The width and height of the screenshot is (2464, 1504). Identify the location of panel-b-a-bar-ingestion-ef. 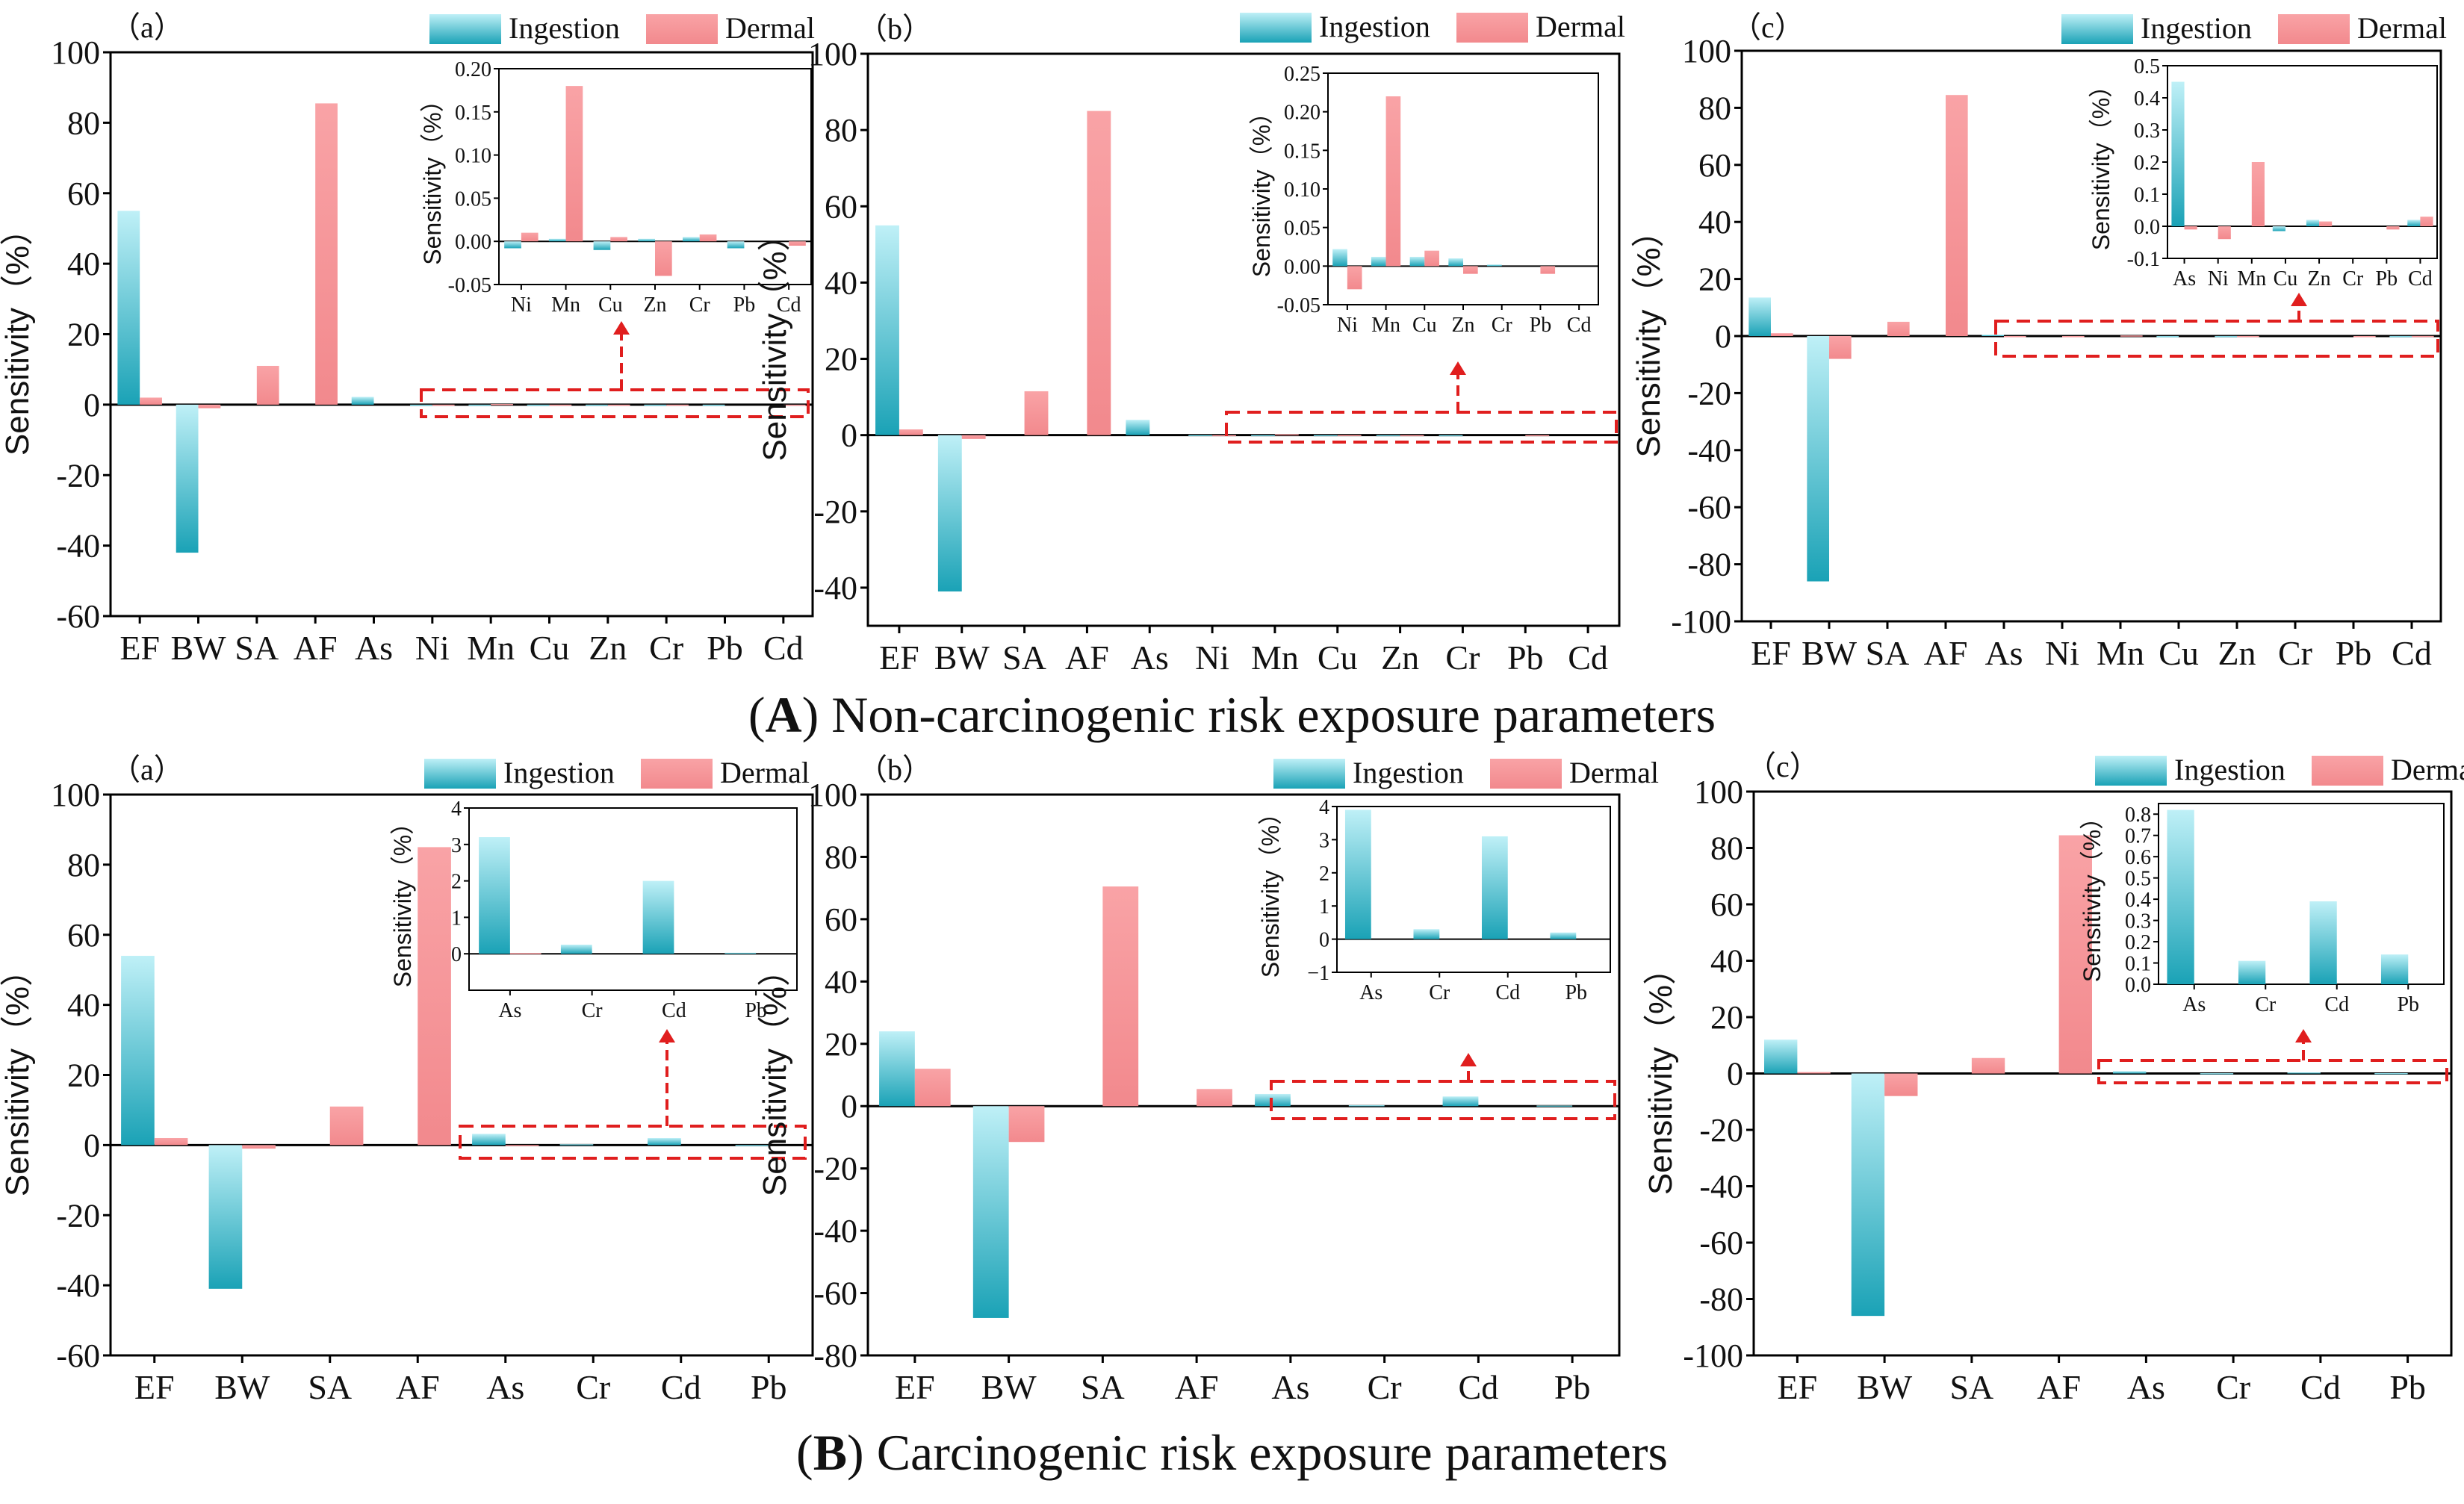
(138, 1050).